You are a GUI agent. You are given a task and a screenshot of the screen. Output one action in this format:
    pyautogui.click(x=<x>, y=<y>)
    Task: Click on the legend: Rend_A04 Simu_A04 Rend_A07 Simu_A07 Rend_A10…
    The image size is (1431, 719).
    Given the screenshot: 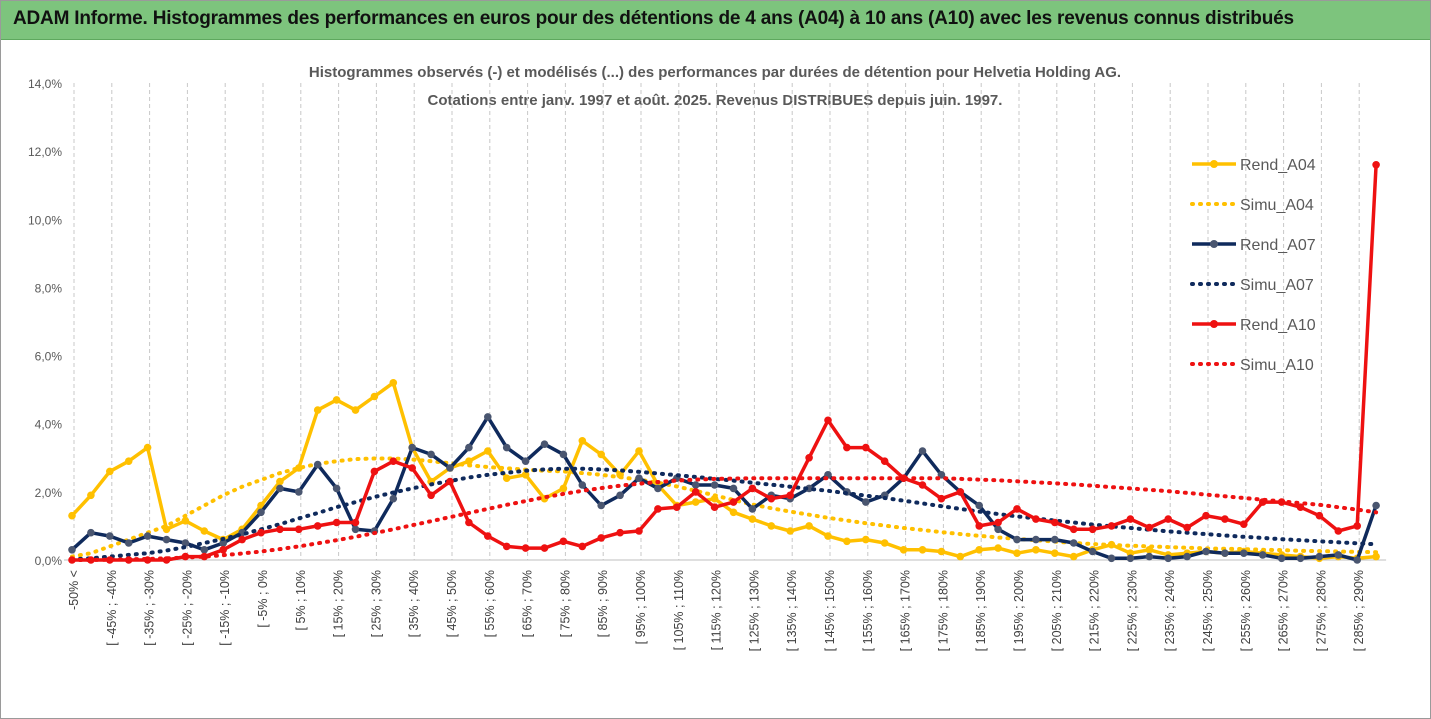 What is the action you would take?
    pyautogui.click(x=1253, y=265)
    